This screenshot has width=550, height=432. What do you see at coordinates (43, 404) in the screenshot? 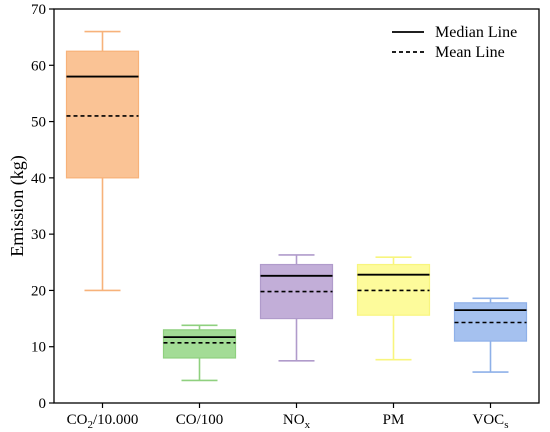
I see `y-tick-label: 0` at bounding box center [43, 404].